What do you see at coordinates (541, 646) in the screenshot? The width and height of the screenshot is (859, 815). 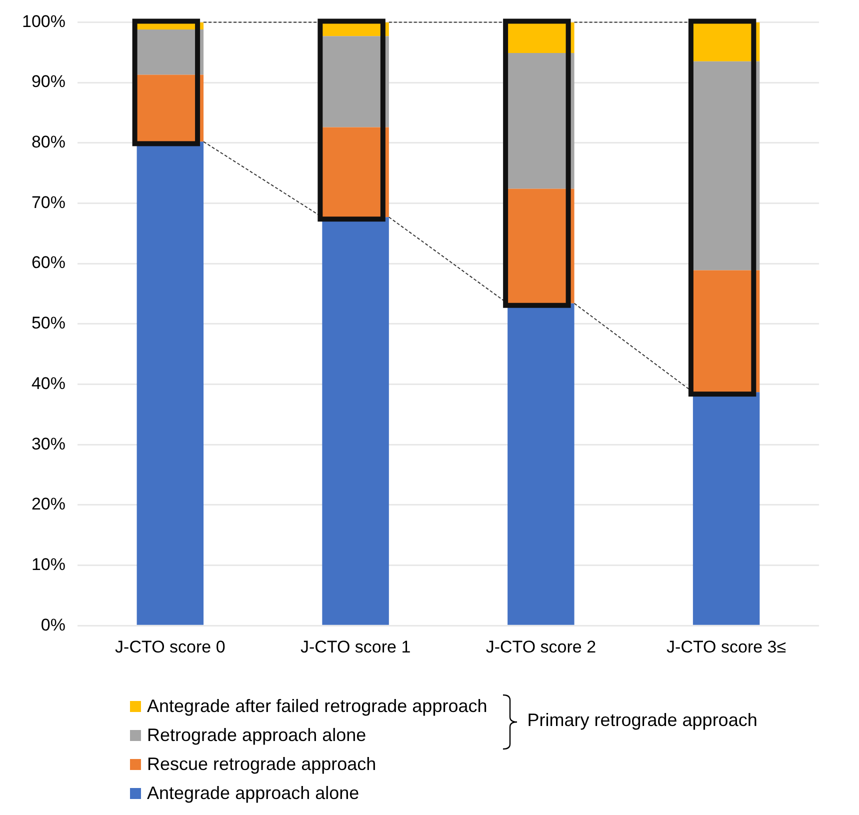 I see `x-tick-label: J-CTO score 2` at bounding box center [541, 646].